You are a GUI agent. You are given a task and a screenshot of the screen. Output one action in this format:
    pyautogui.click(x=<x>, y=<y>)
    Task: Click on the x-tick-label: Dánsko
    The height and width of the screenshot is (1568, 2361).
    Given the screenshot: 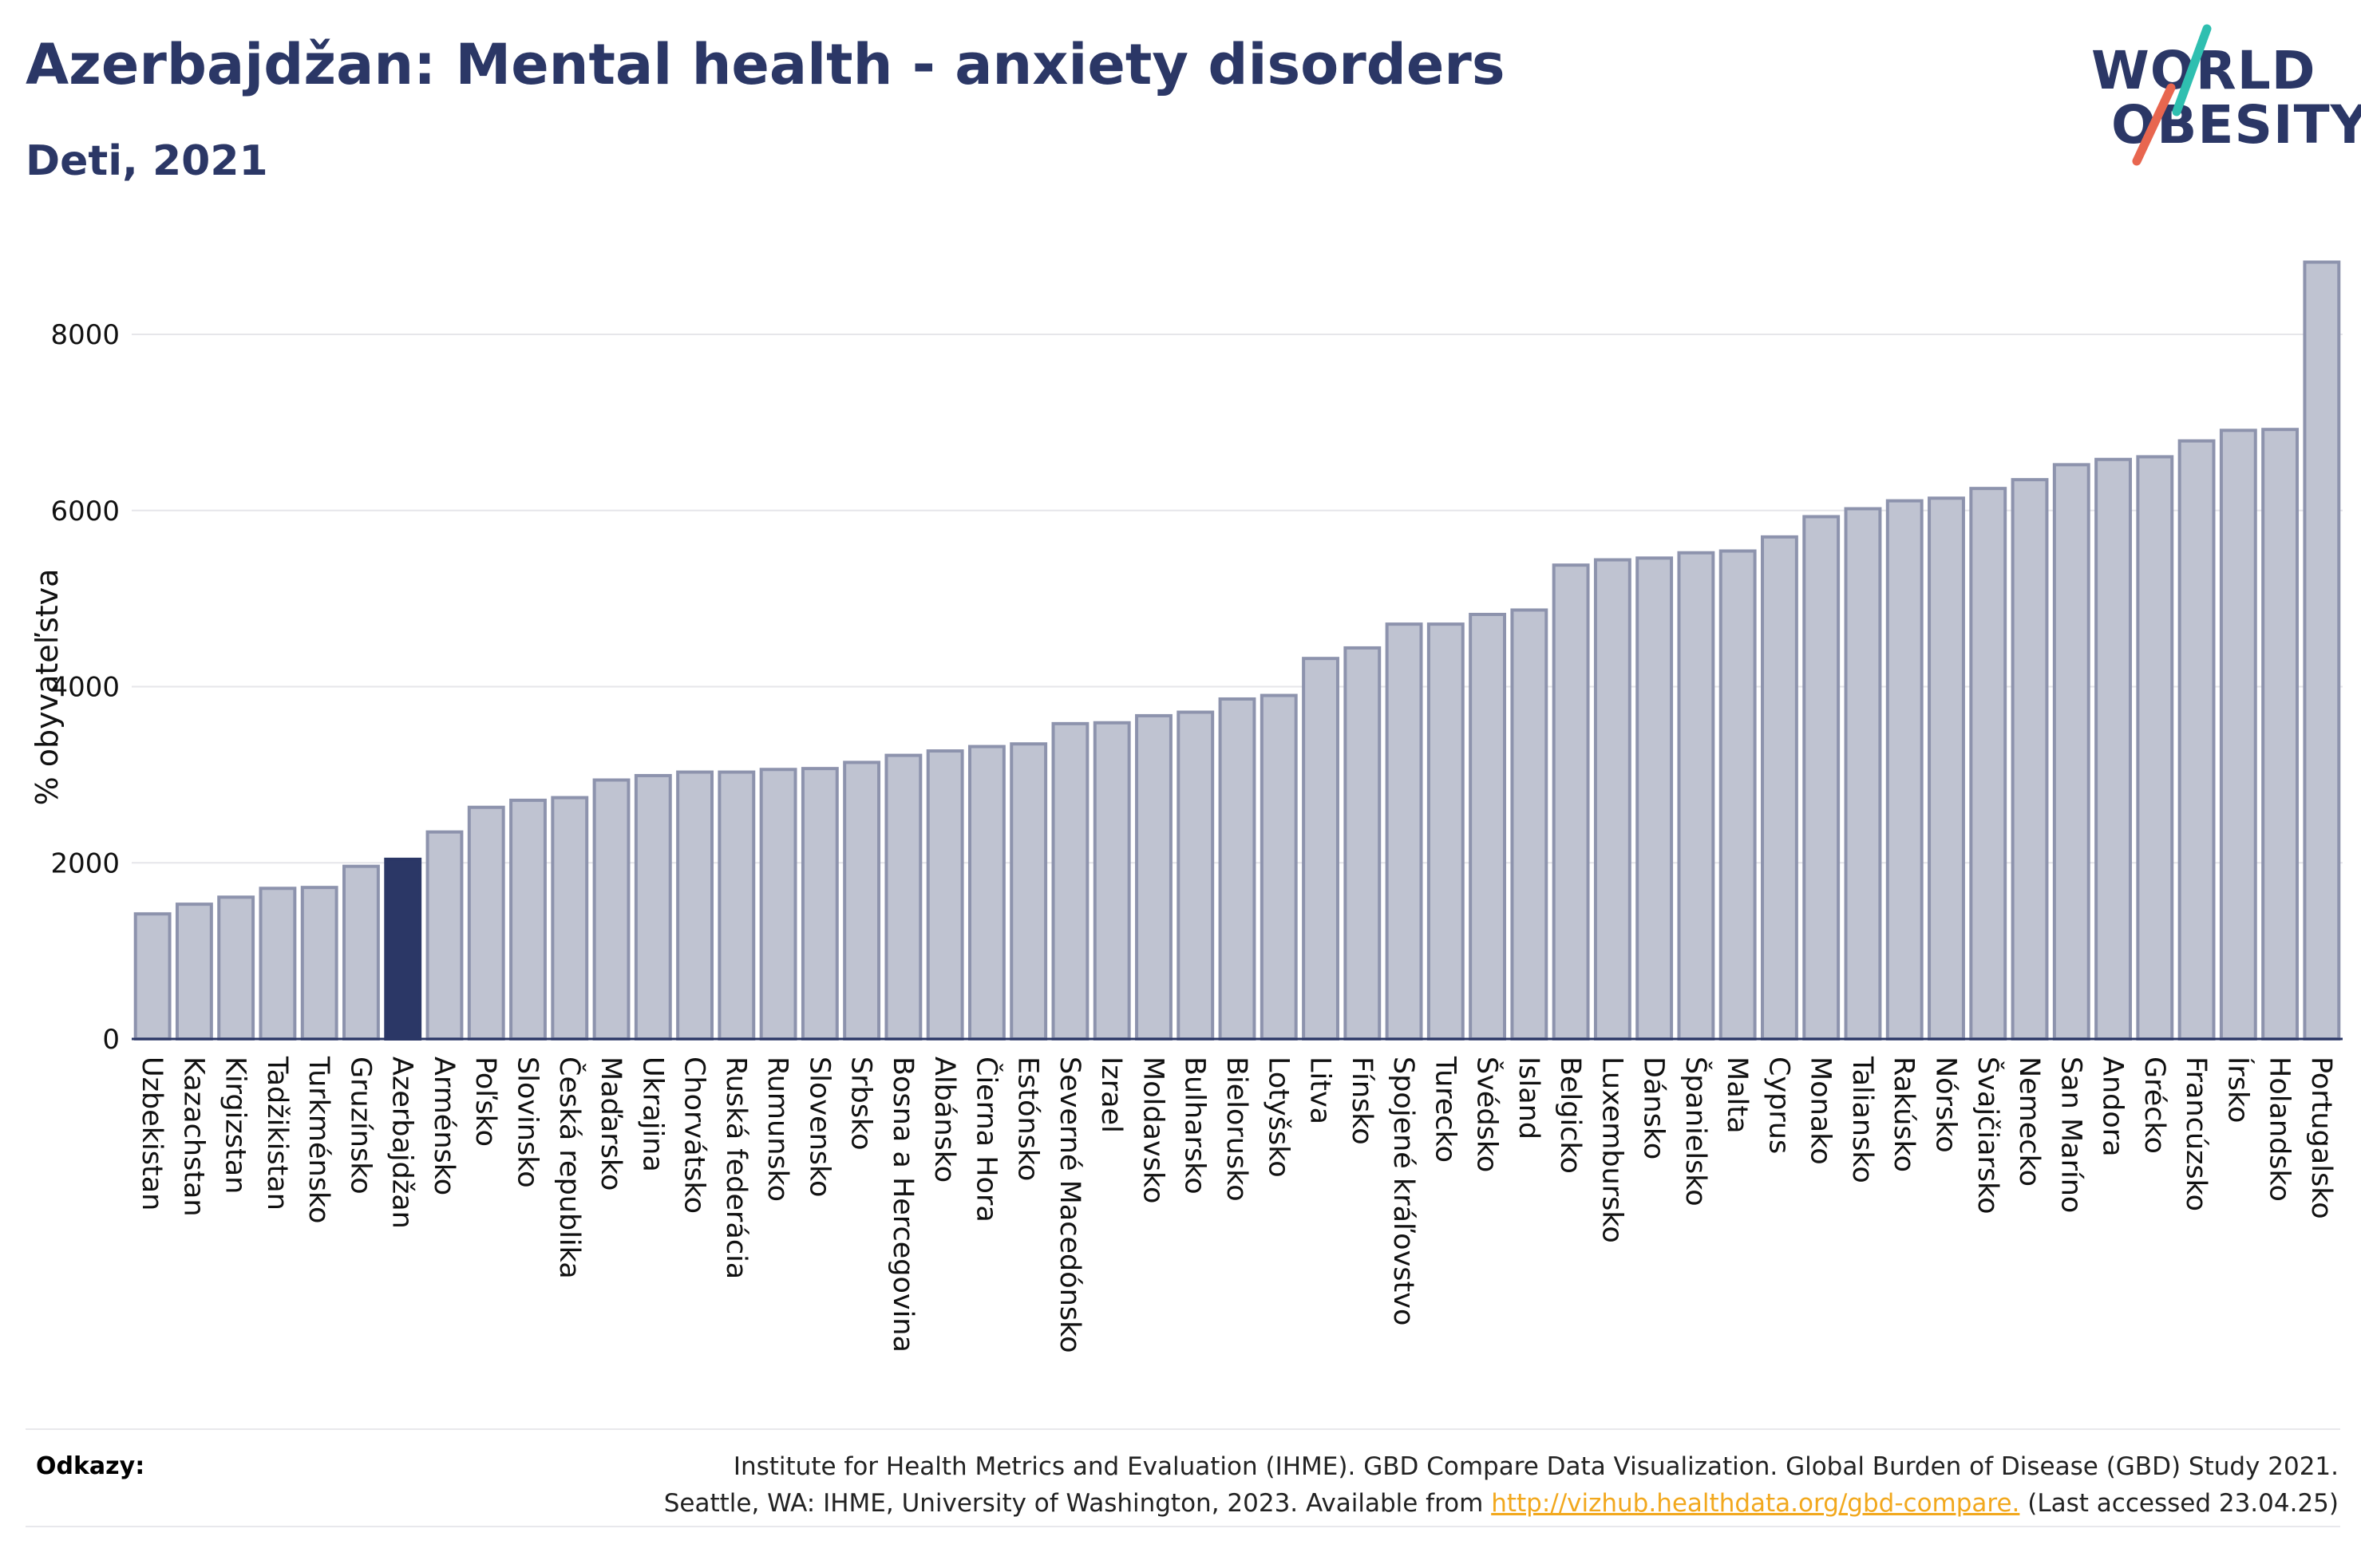 What is the action you would take?
    pyautogui.click(x=1654, y=1108)
    